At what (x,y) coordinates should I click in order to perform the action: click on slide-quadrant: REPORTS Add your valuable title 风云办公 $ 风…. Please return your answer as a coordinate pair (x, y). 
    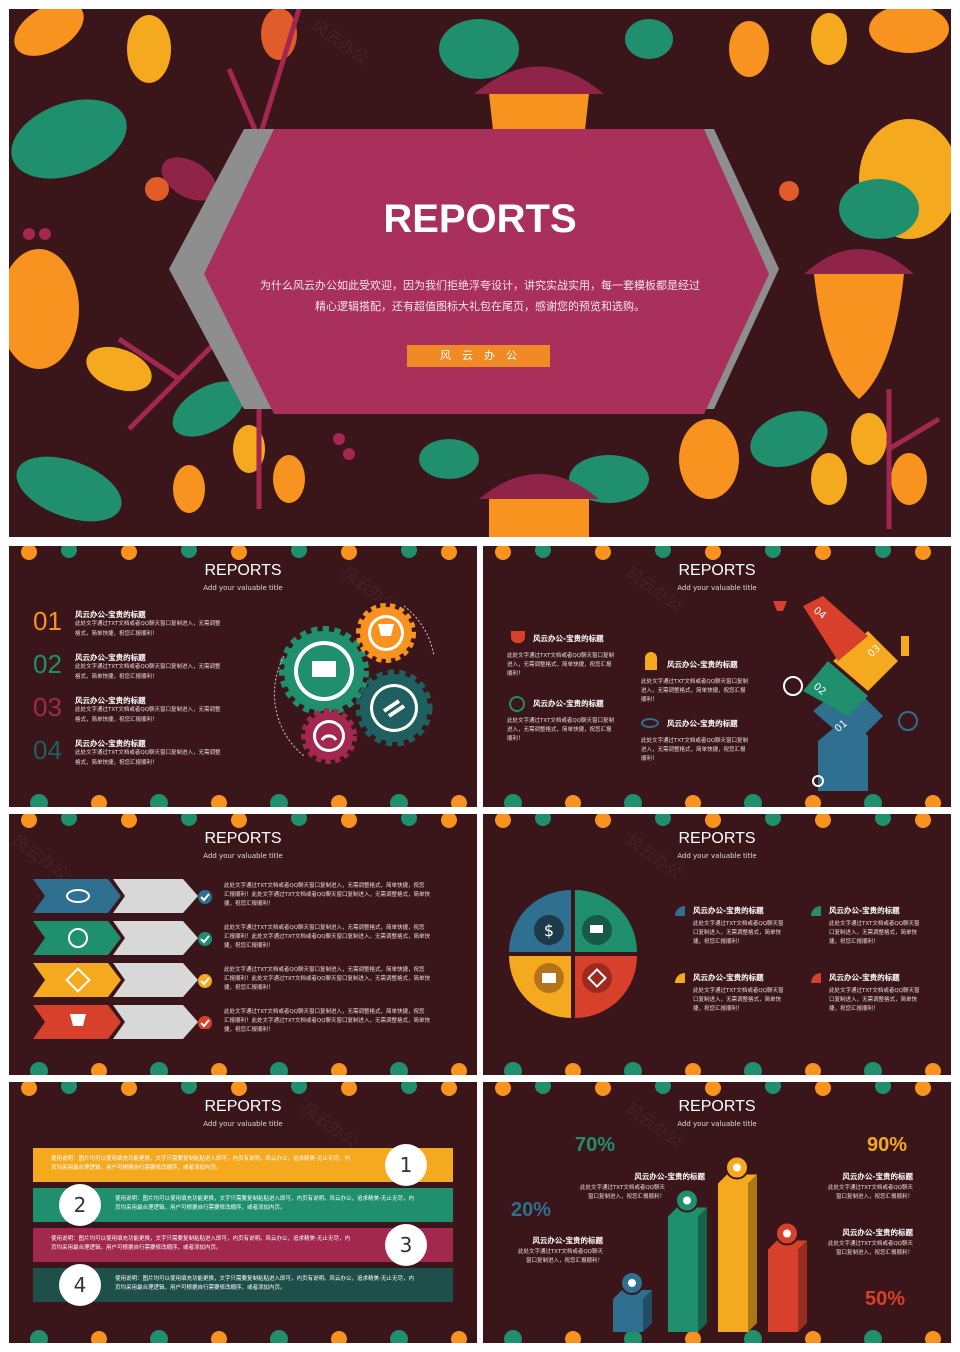
    Looking at the image, I should click on (717, 944).